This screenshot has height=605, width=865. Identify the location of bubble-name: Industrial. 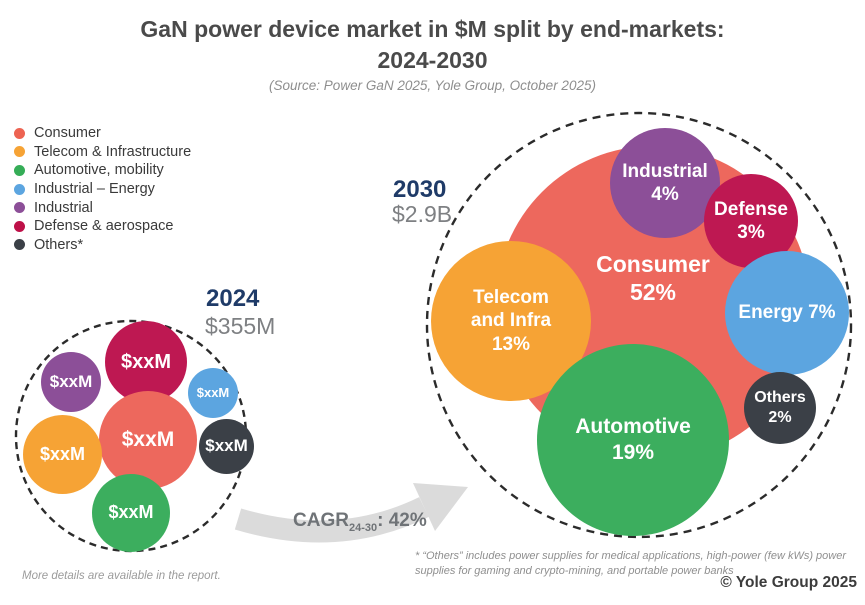
(665, 171).